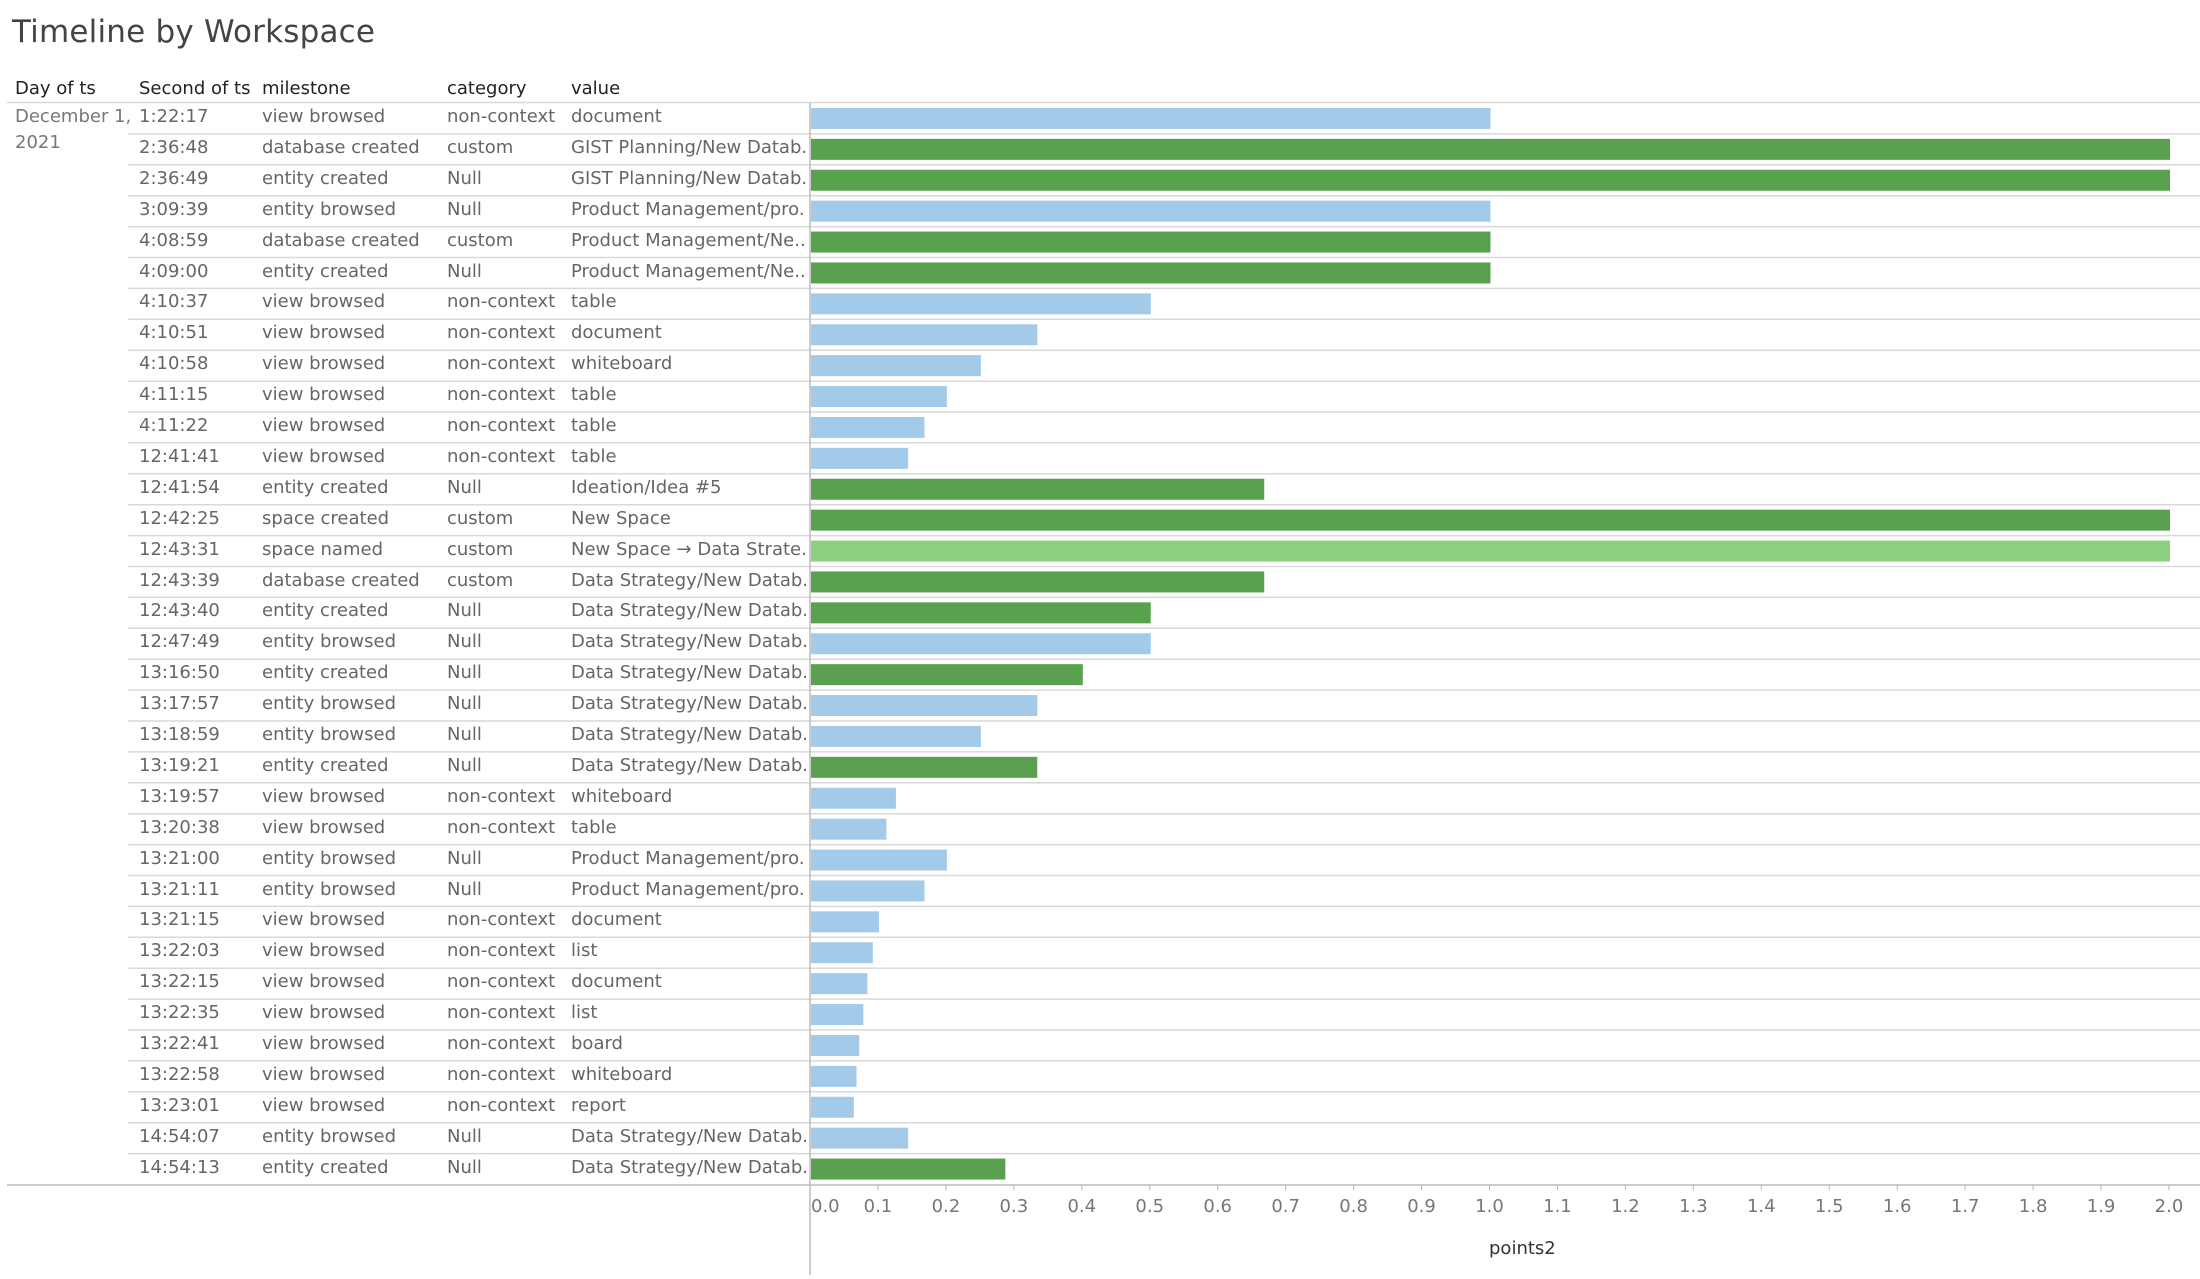 The image size is (2200, 1279). I want to click on cell-second: 13:22:58, so click(179, 1074).